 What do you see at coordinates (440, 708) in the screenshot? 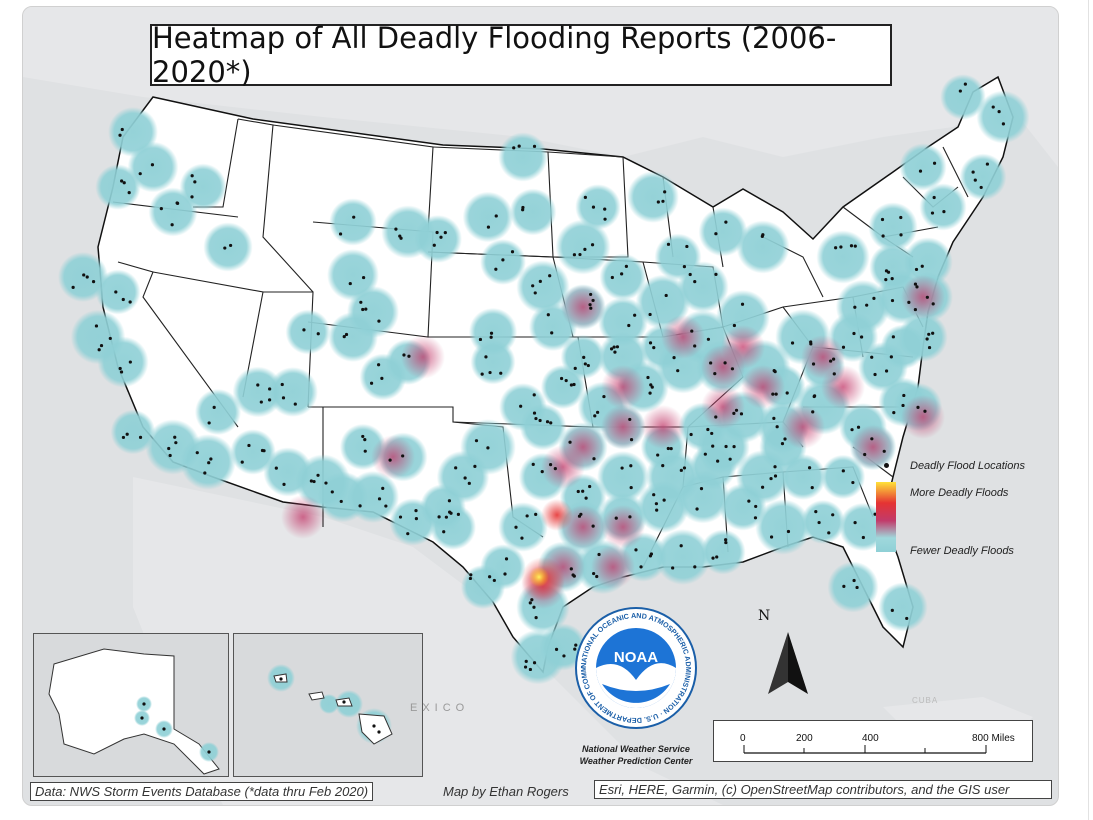
I see `mexico-label: EXICO` at bounding box center [440, 708].